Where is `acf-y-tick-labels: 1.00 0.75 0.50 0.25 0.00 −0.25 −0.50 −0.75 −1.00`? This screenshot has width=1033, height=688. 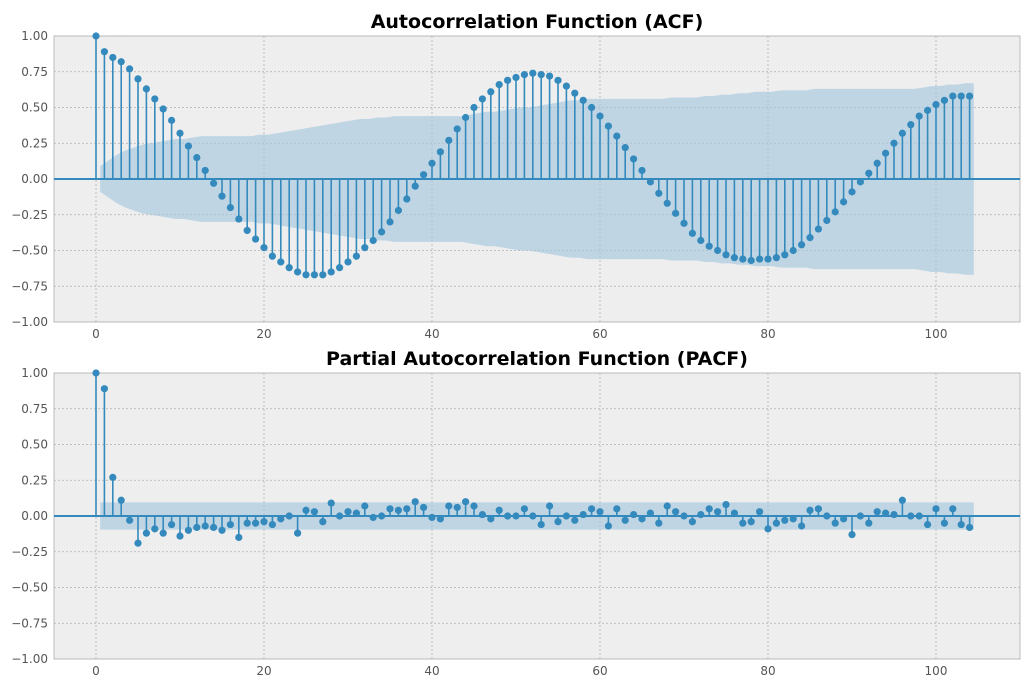 acf-y-tick-labels: 1.00 0.75 0.50 0.25 0.00 −0.25 −0.50 −0.75 −1.00 is located at coordinates (29, 179).